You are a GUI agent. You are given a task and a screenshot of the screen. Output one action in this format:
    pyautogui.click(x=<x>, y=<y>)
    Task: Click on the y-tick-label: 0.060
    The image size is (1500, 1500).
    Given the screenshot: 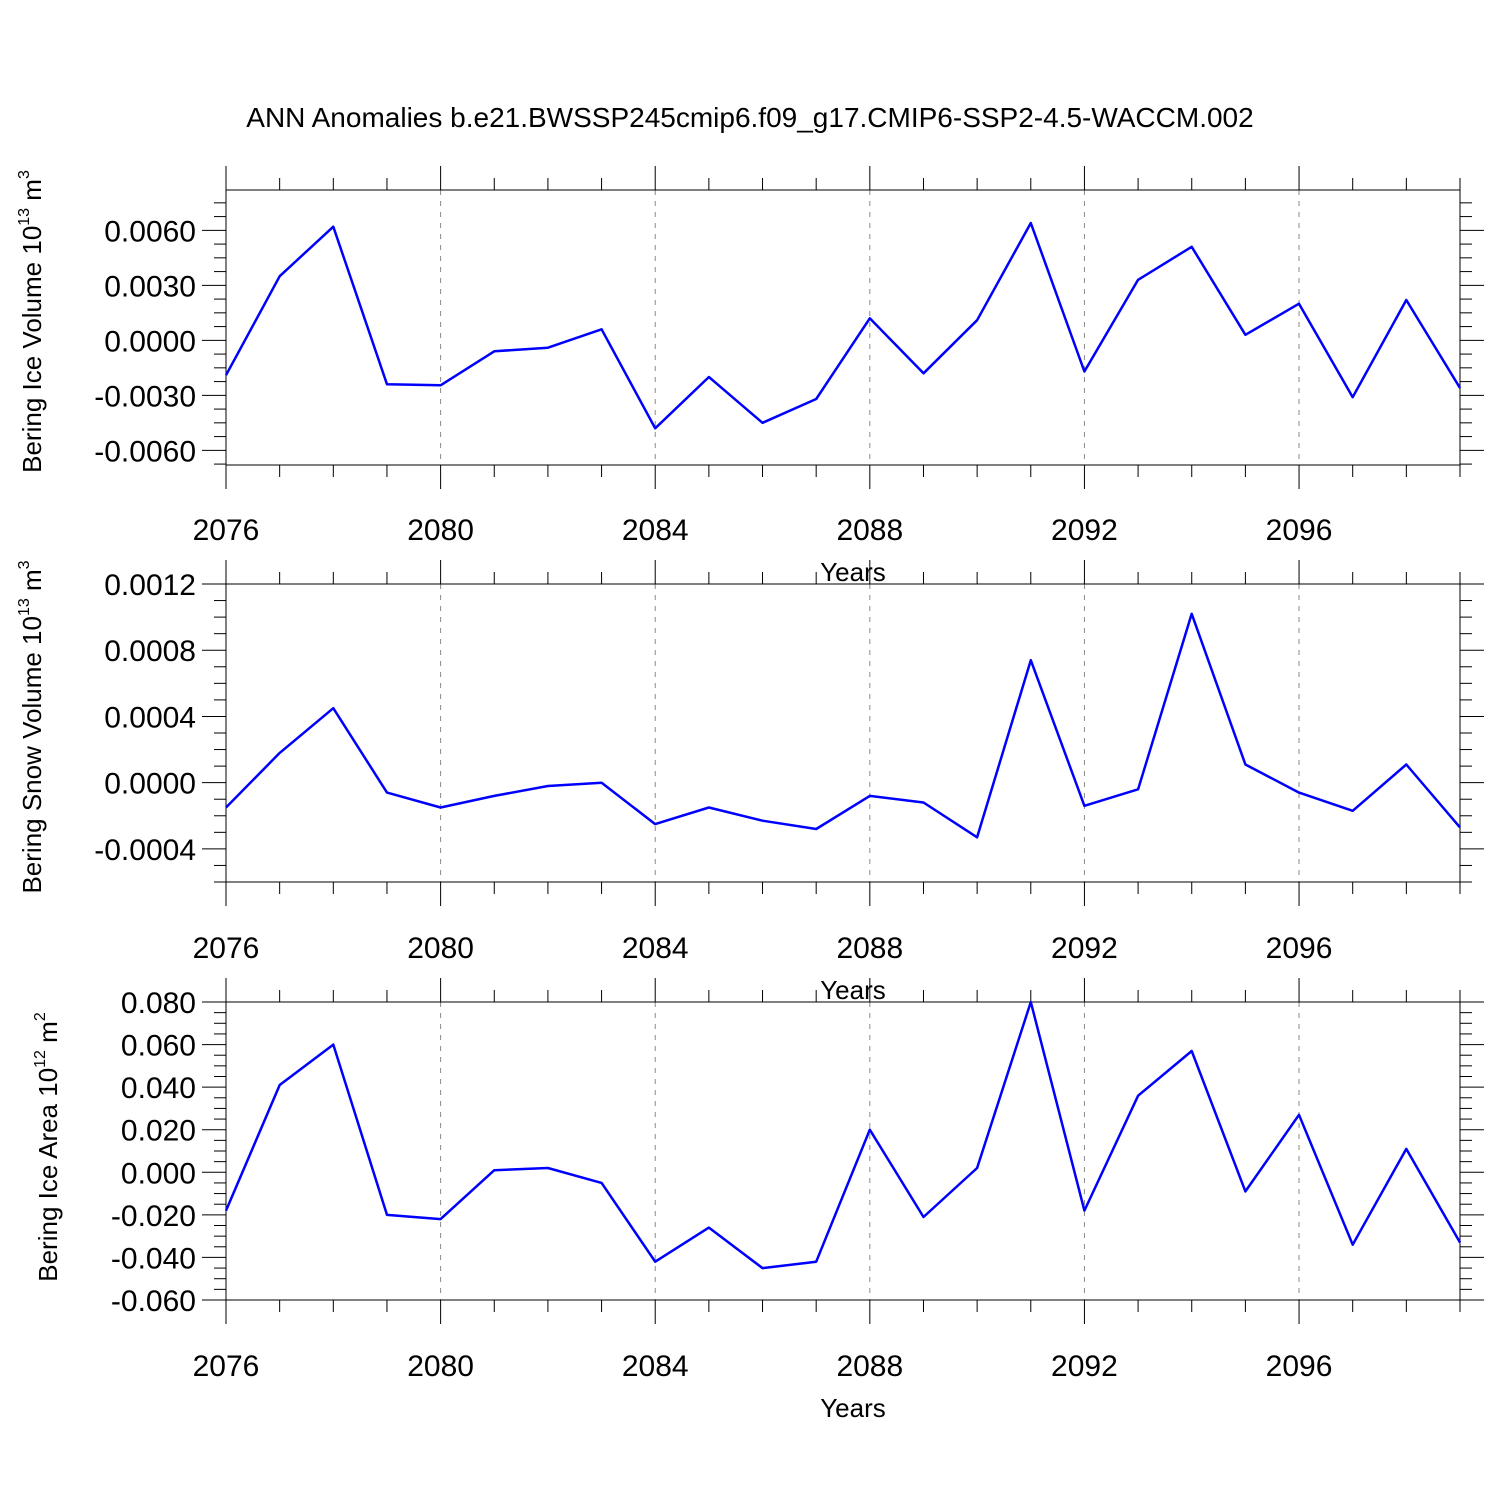 What is the action you would take?
    pyautogui.click(x=158, y=1046)
    